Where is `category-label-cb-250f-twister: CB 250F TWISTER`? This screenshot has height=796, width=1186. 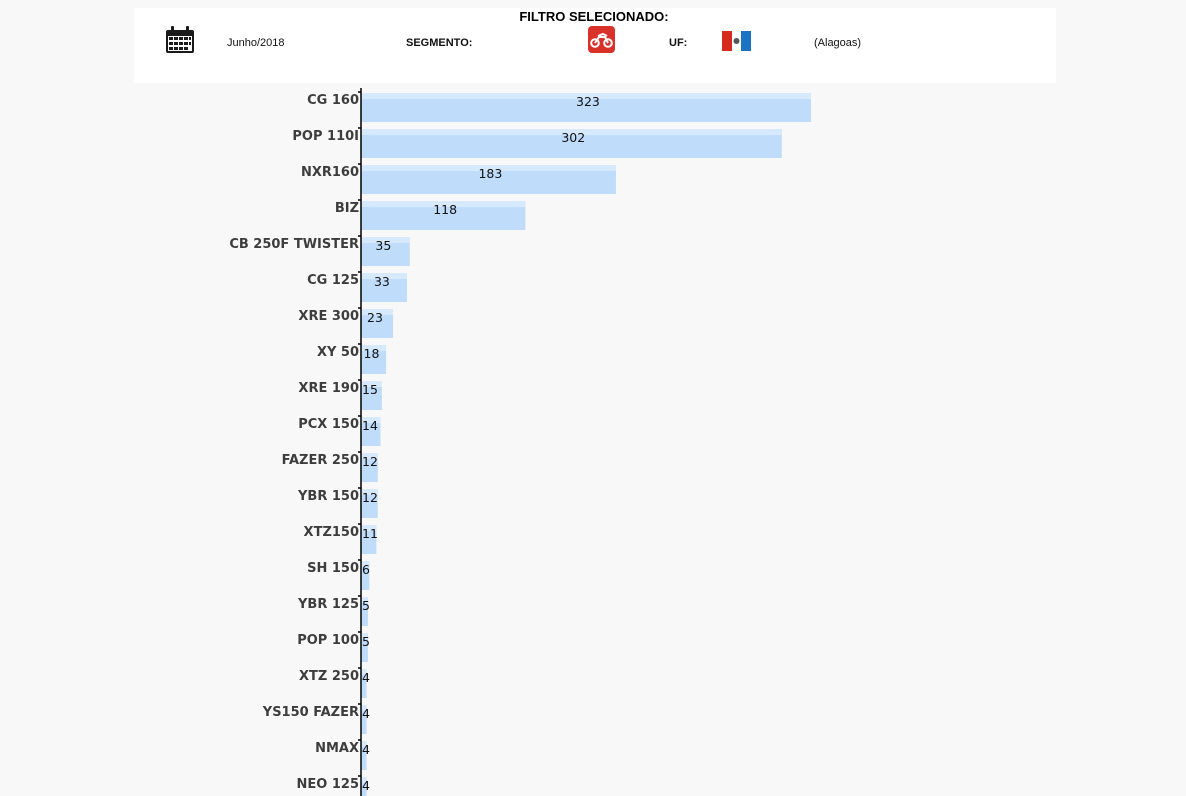 category-label-cb-250f-twister: CB 250F TWISTER is located at coordinates (294, 244).